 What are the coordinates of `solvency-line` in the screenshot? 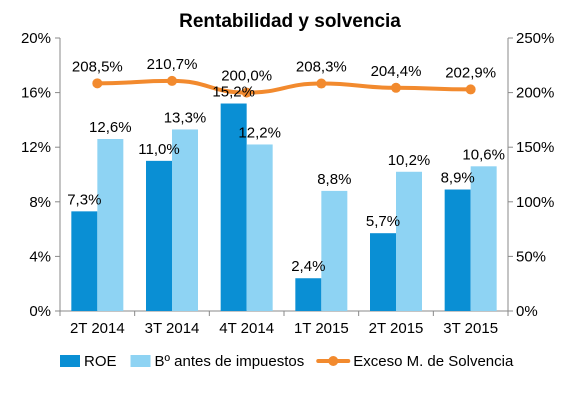 It's located at (284, 86).